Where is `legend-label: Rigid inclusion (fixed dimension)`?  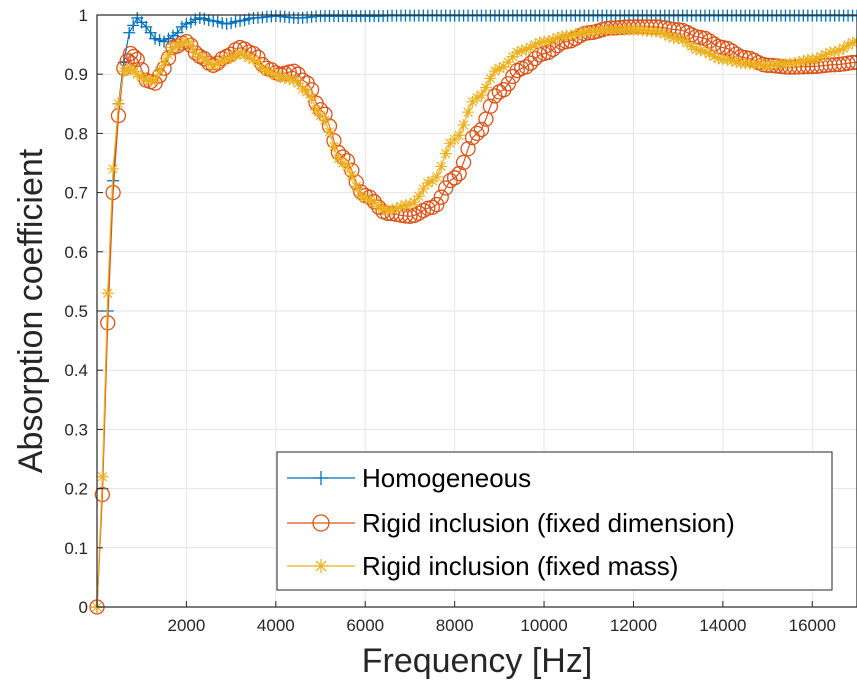
legend-label: Rigid inclusion (fixed dimension) is located at coordinates (548, 523).